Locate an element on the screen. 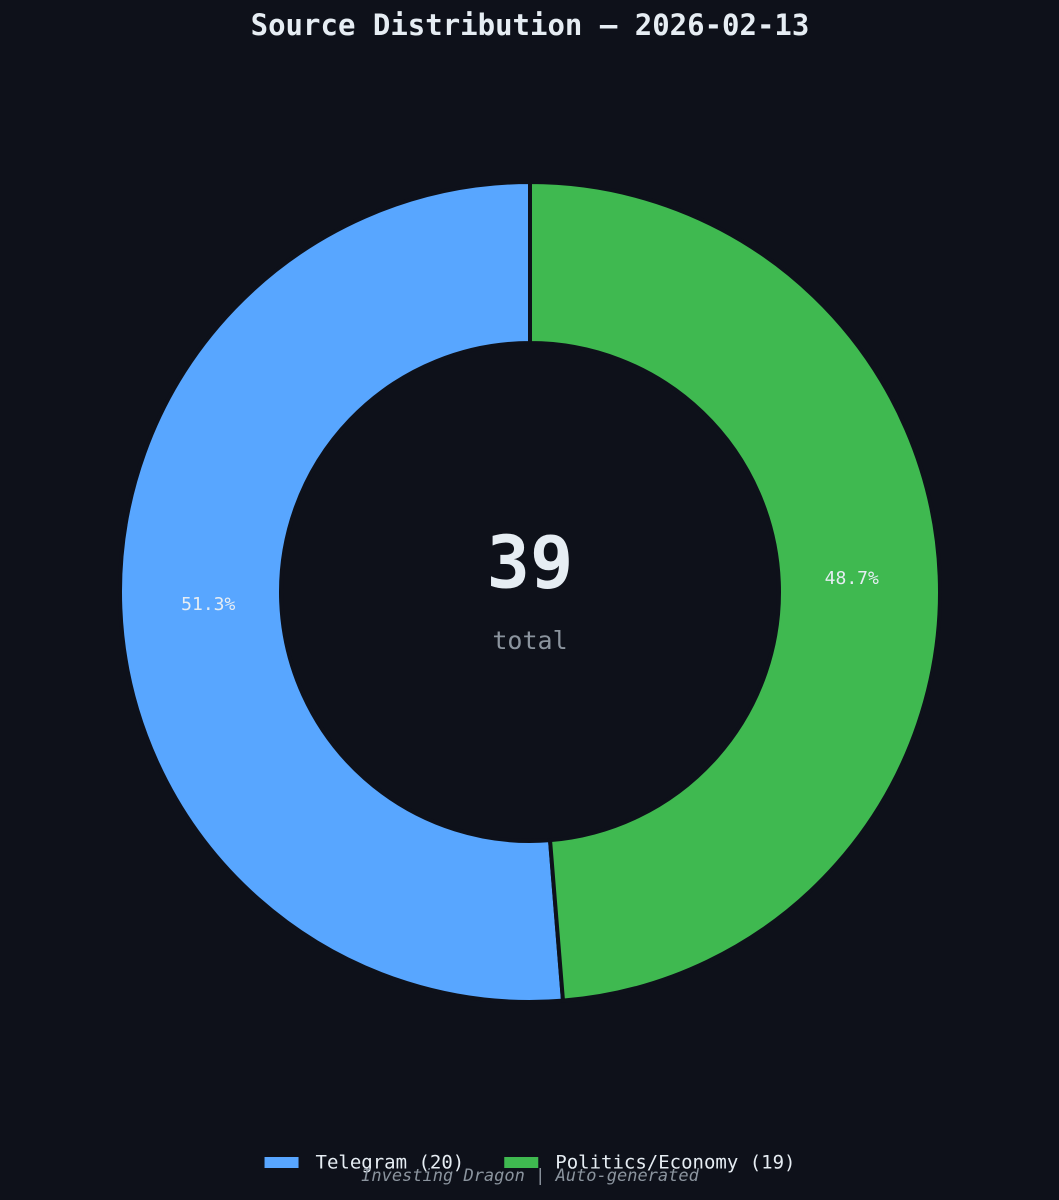 The image size is (1059, 1200). legend-label: Politics/Economy (19) is located at coordinates (675, 1163).